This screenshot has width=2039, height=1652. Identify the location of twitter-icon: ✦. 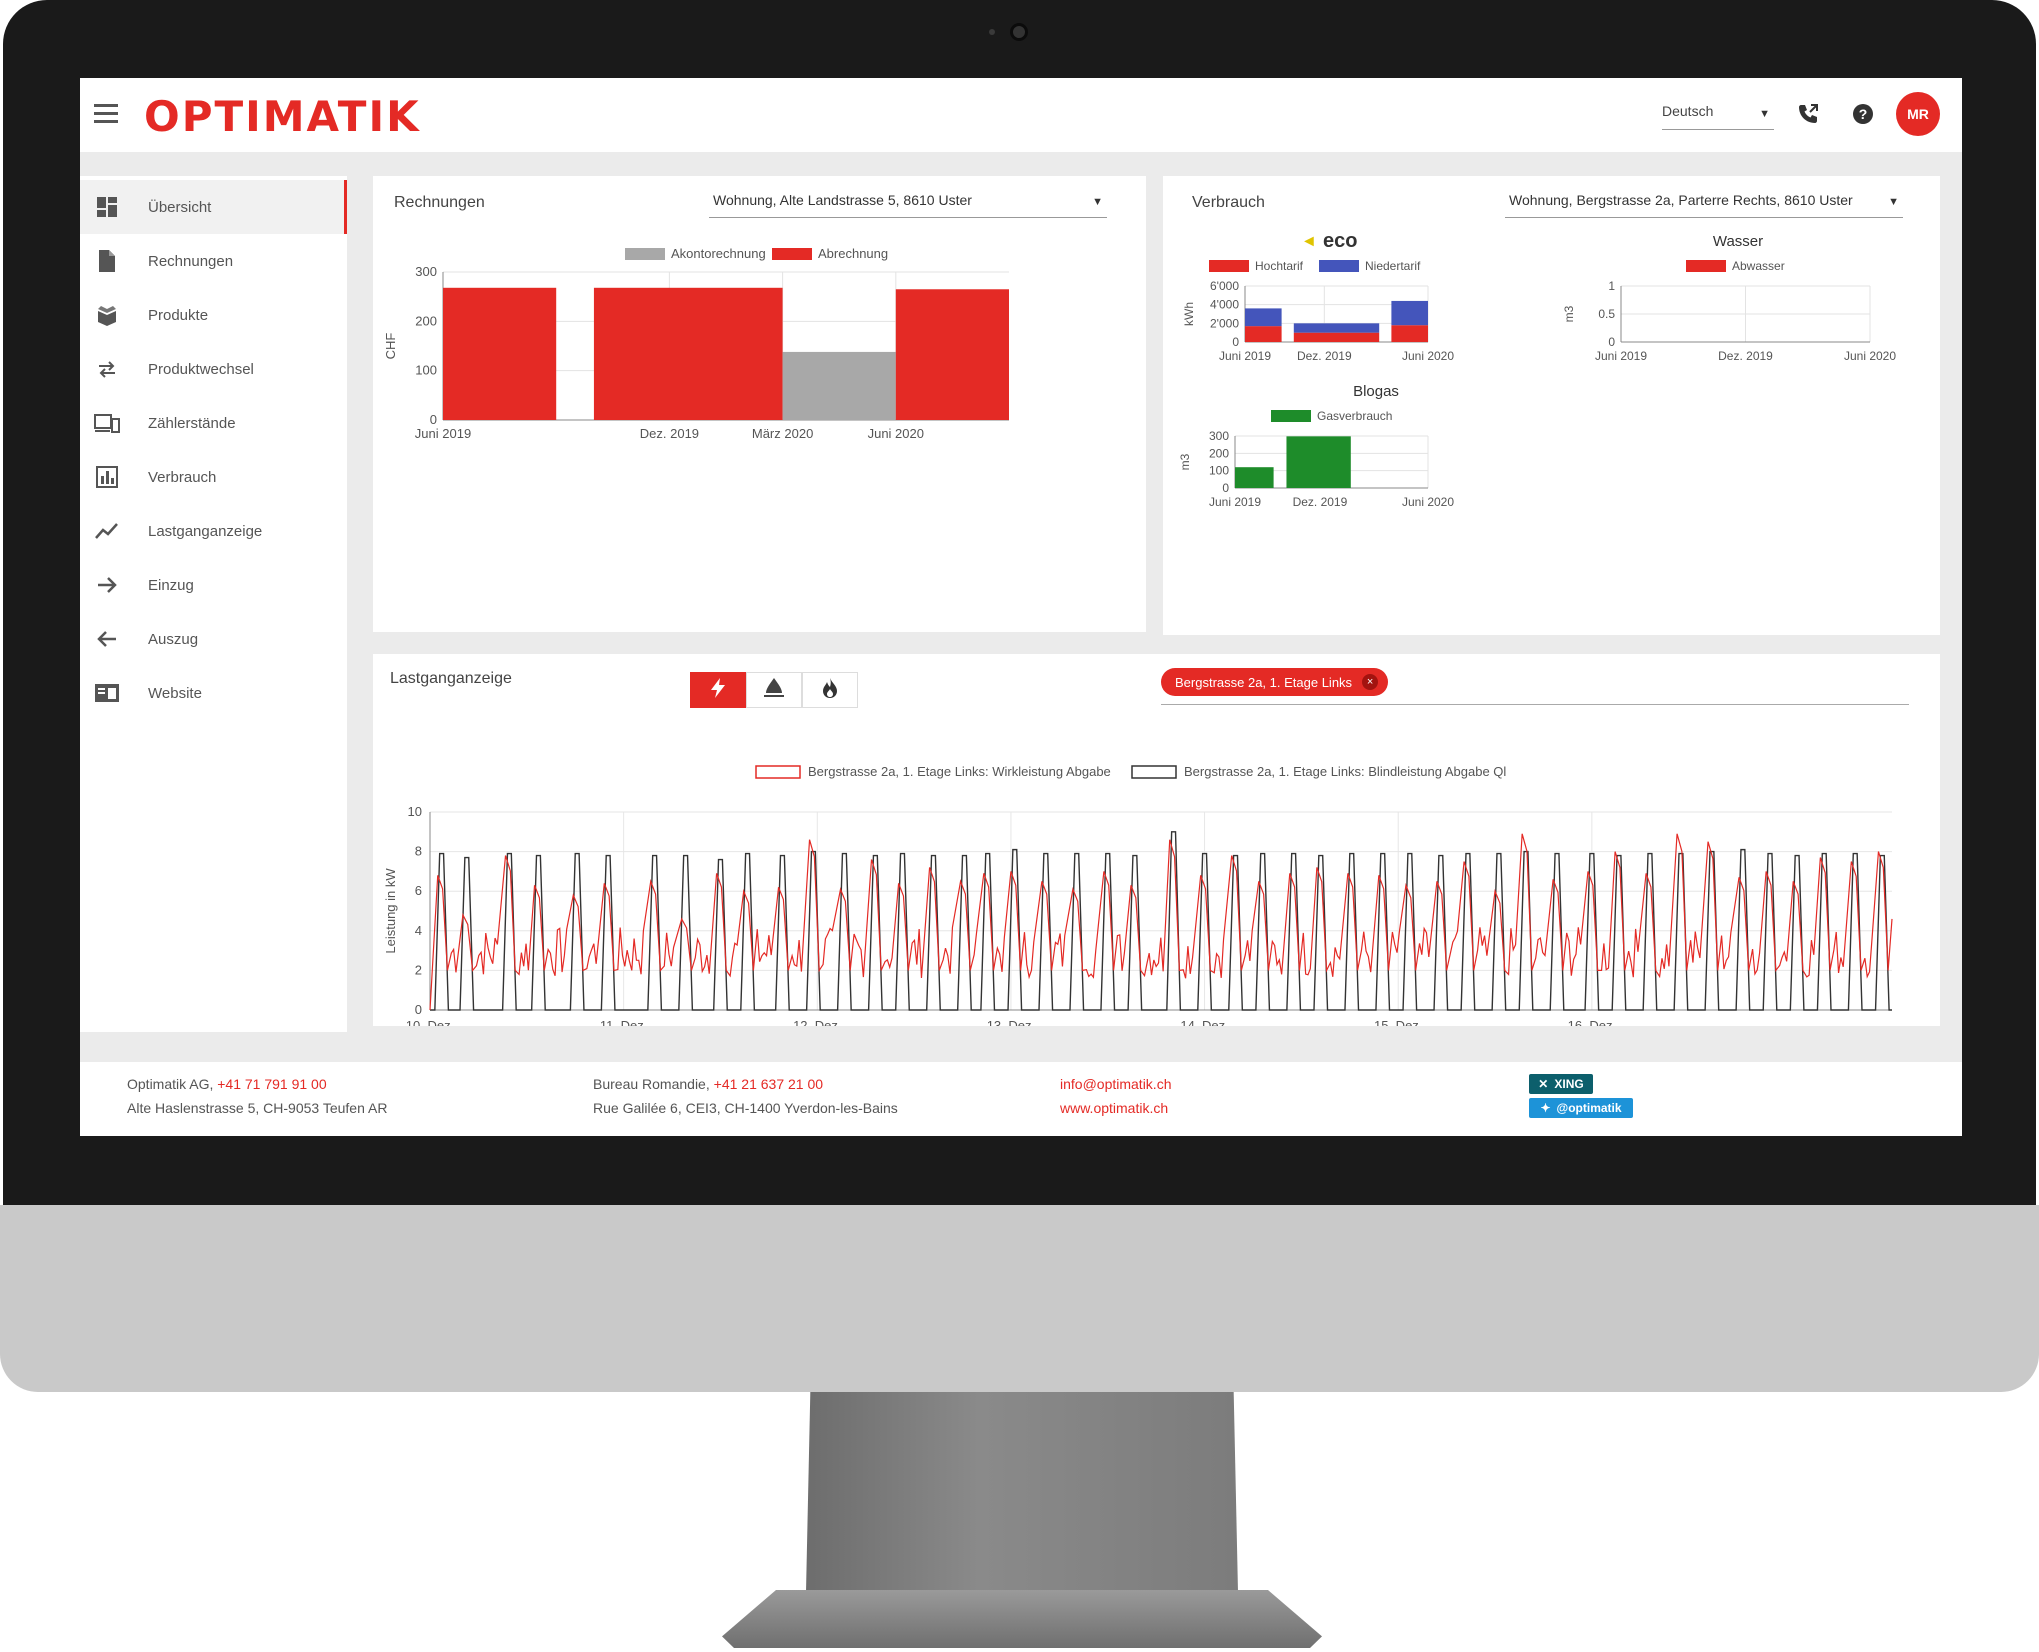
(1545, 1108).